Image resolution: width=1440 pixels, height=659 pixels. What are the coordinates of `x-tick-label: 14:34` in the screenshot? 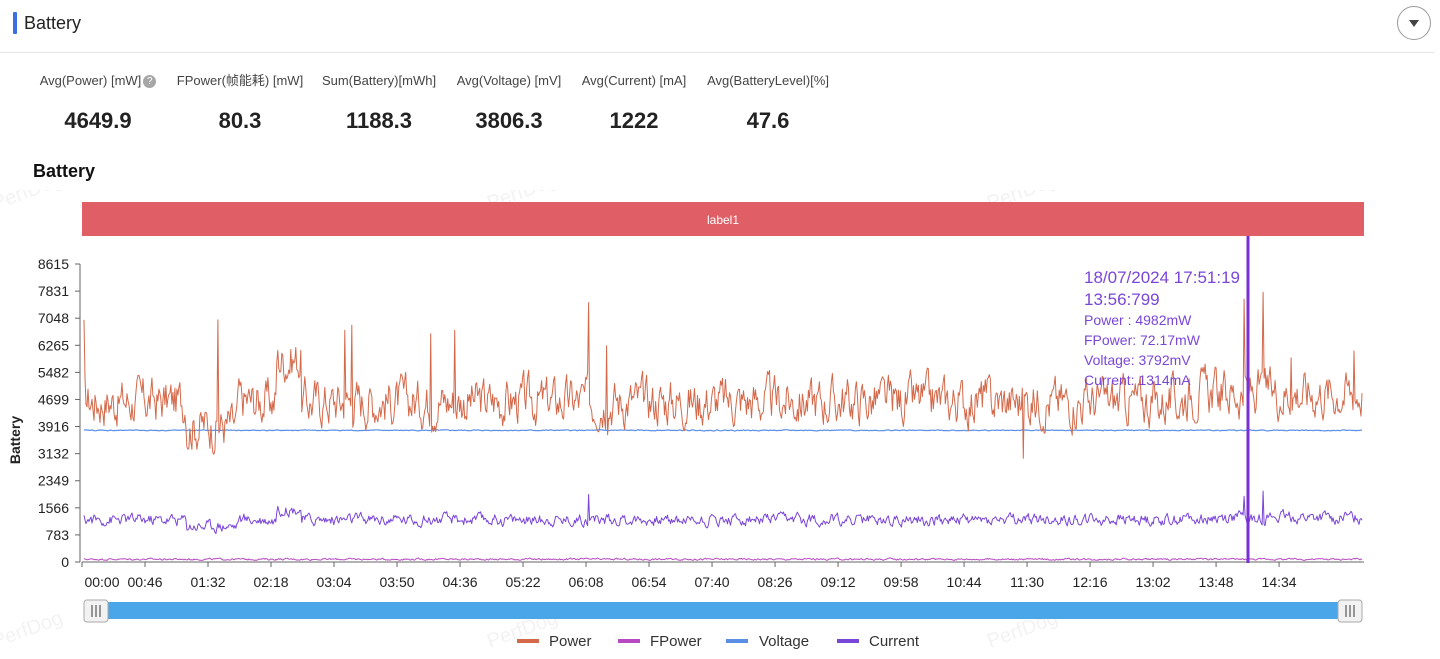 It's located at (1279, 582).